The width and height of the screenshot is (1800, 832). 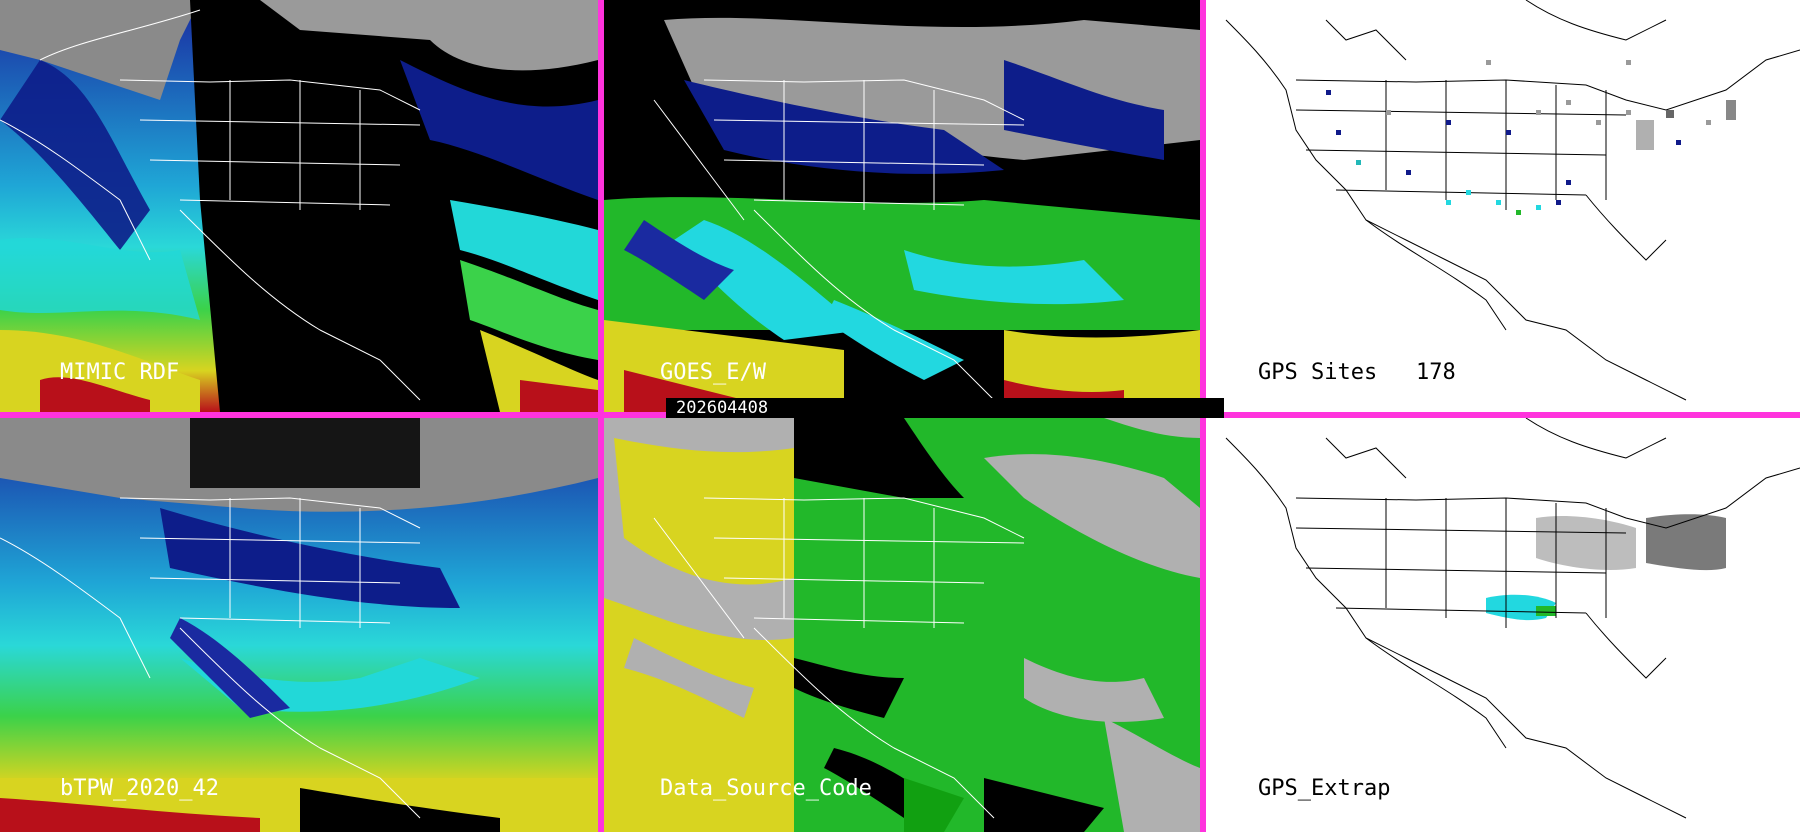 What do you see at coordinates (713, 372) in the screenshot?
I see `panel-label-goes-ew: GOES_E/W` at bounding box center [713, 372].